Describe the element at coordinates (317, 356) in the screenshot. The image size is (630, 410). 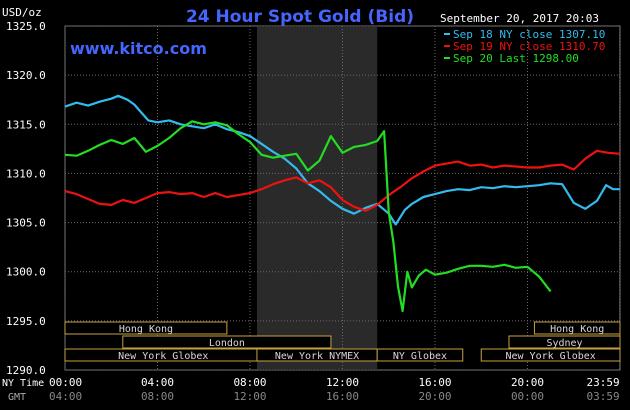
I see `session-label: New York NYMEX` at that location.